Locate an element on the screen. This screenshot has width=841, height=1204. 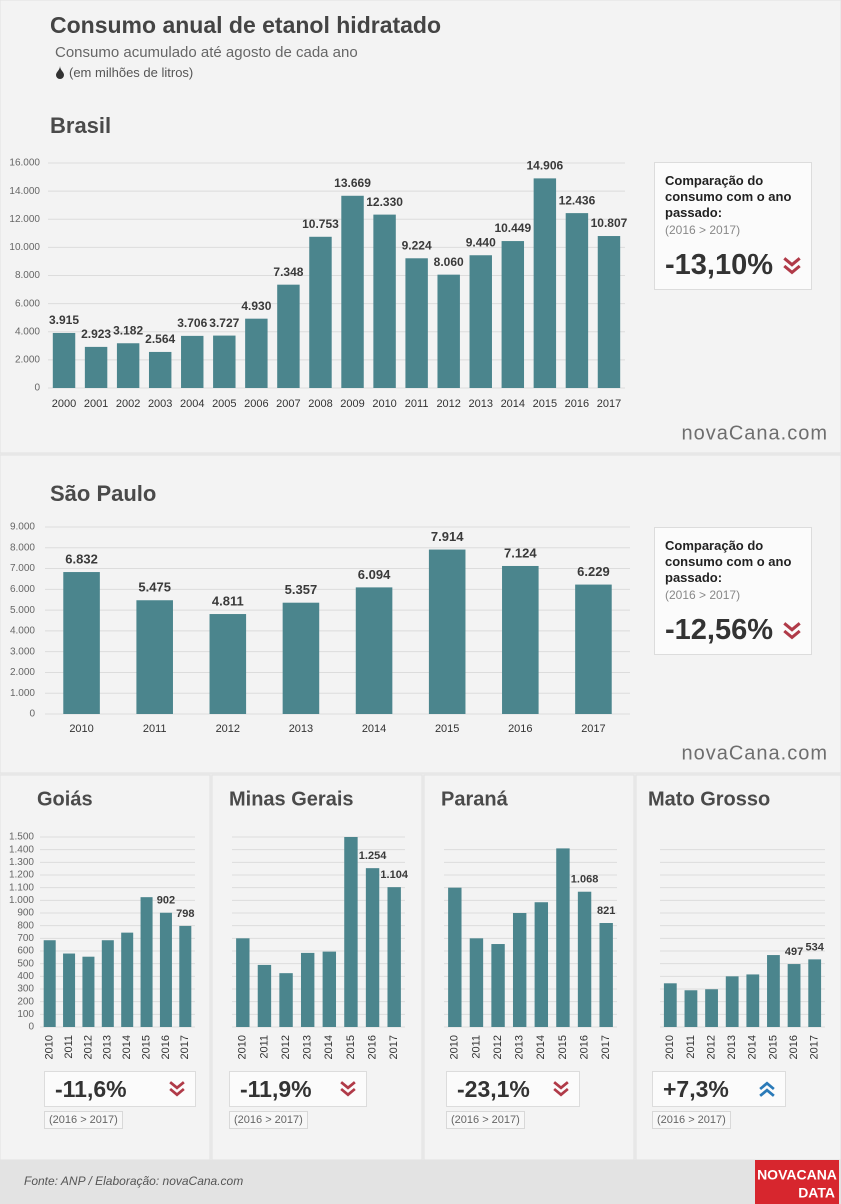
value-label: 6.229 is located at coordinates (593, 571).